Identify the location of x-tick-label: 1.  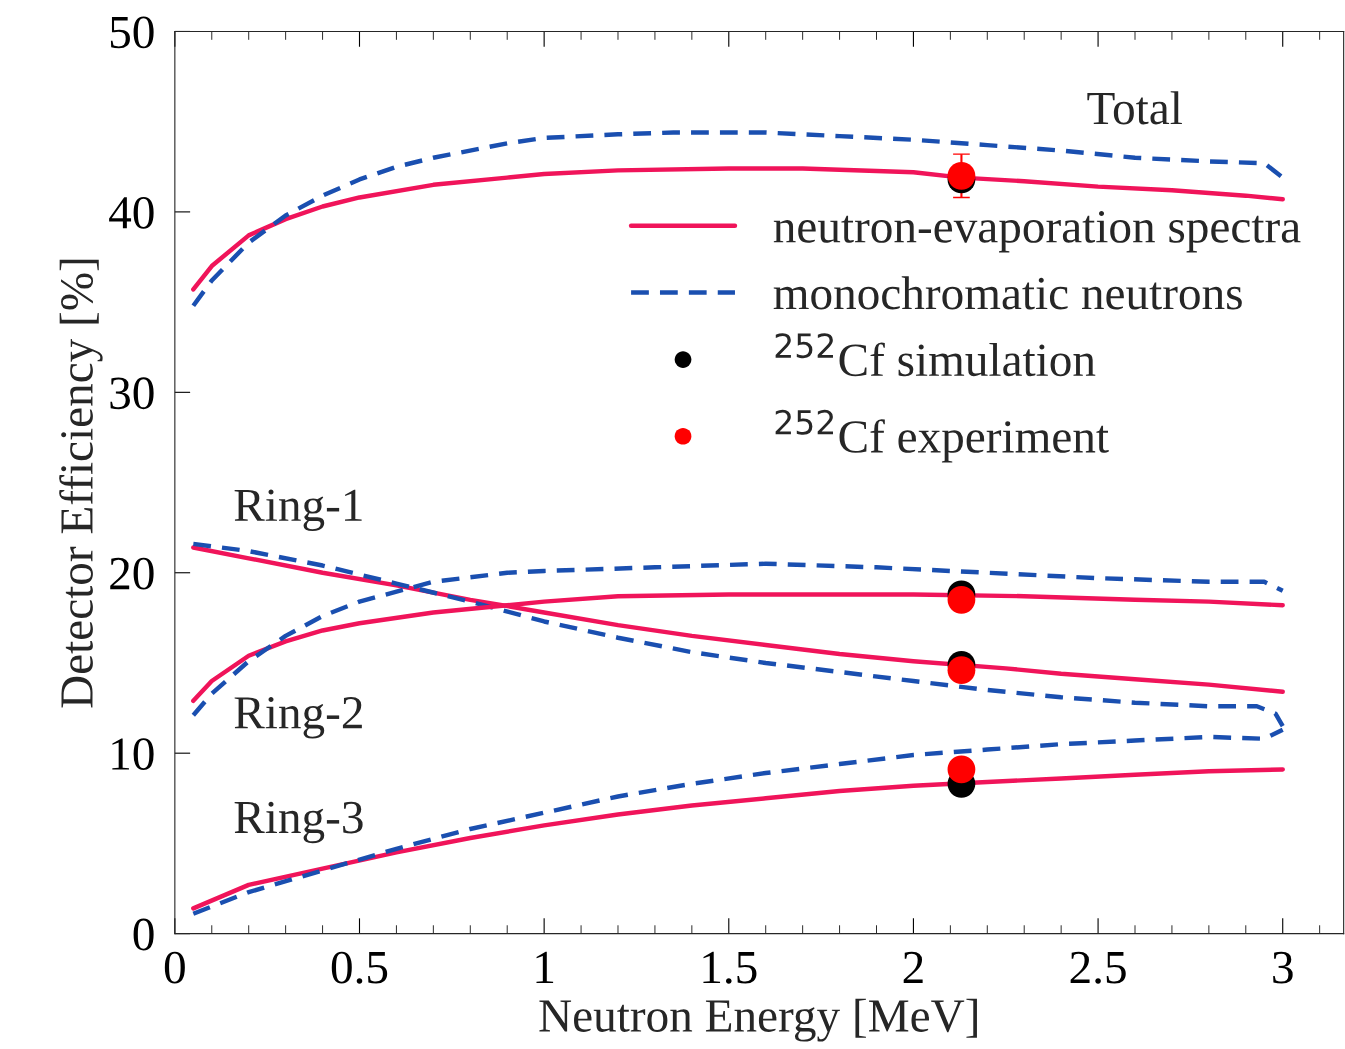
(545, 967).